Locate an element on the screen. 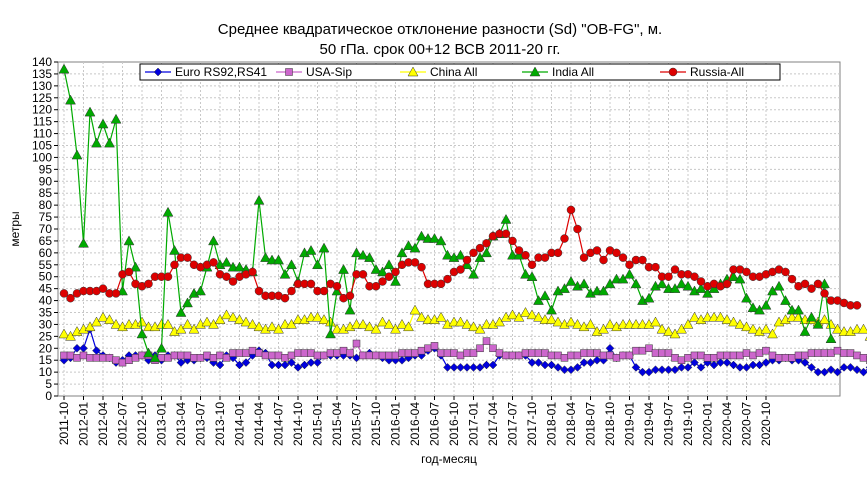 Image resolution: width=867 pixels, height=482 pixels. legend-box is located at coordinates (460, 72).